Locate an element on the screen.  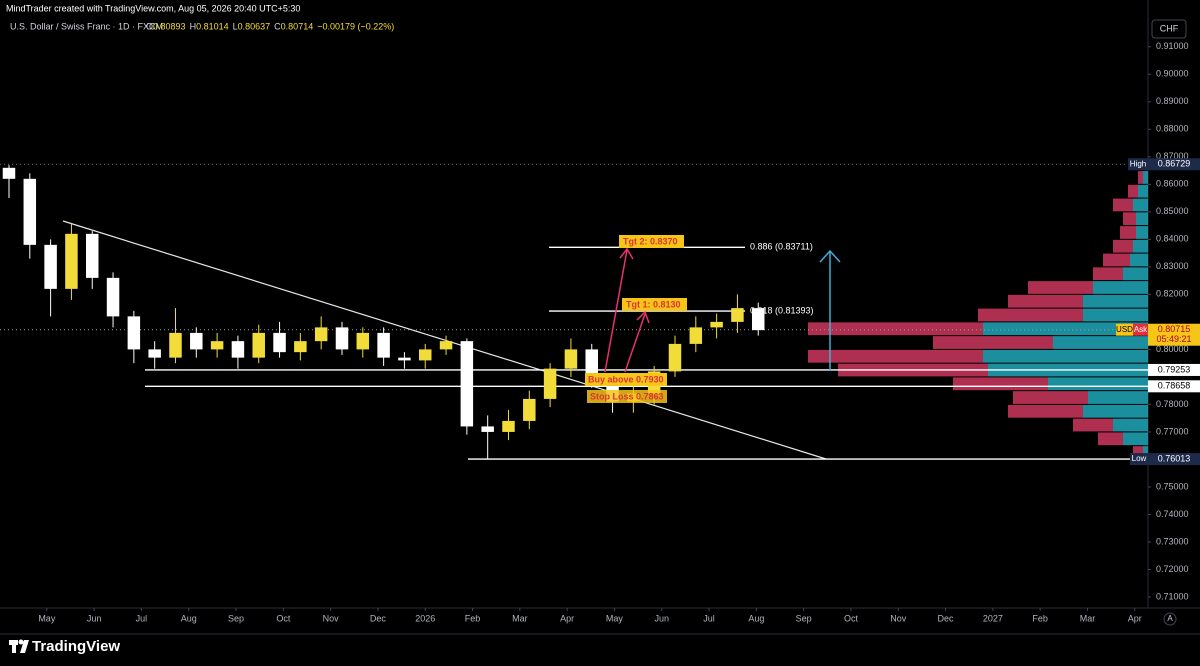
y-tick-label: 0.91000 is located at coordinates (1172, 46).